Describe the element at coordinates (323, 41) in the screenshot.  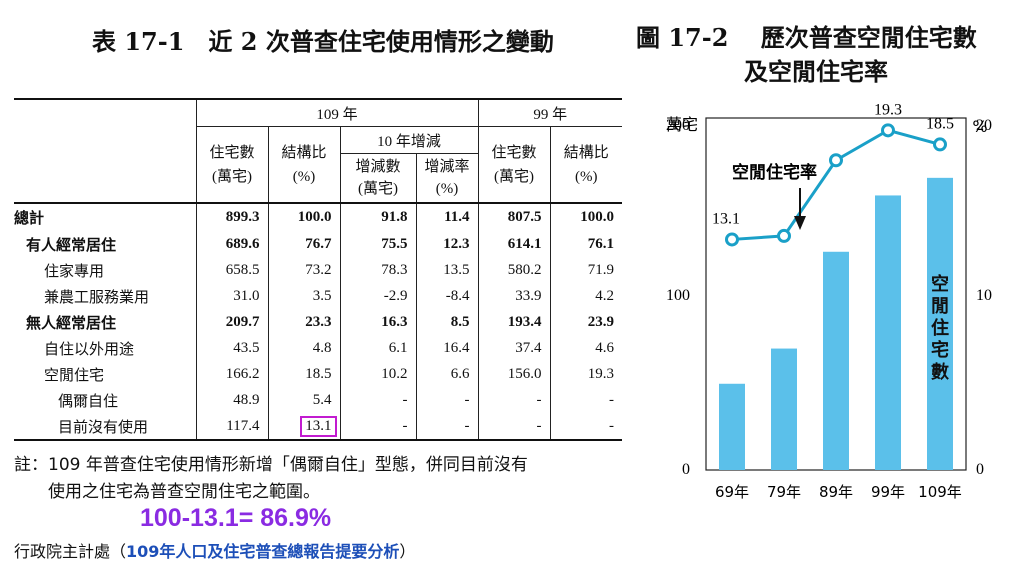
I see `table-title: 表 17-1 近 2 次普查住宅使用情形之變動` at that location.